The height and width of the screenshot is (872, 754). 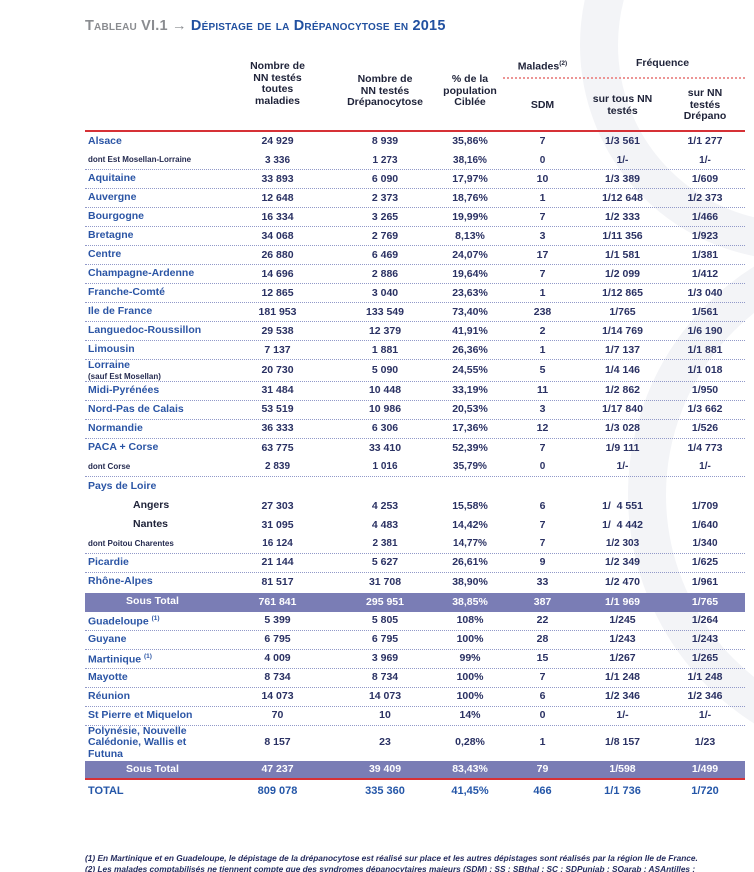 I want to click on cell-value: 0,28%, so click(x=470, y=742).